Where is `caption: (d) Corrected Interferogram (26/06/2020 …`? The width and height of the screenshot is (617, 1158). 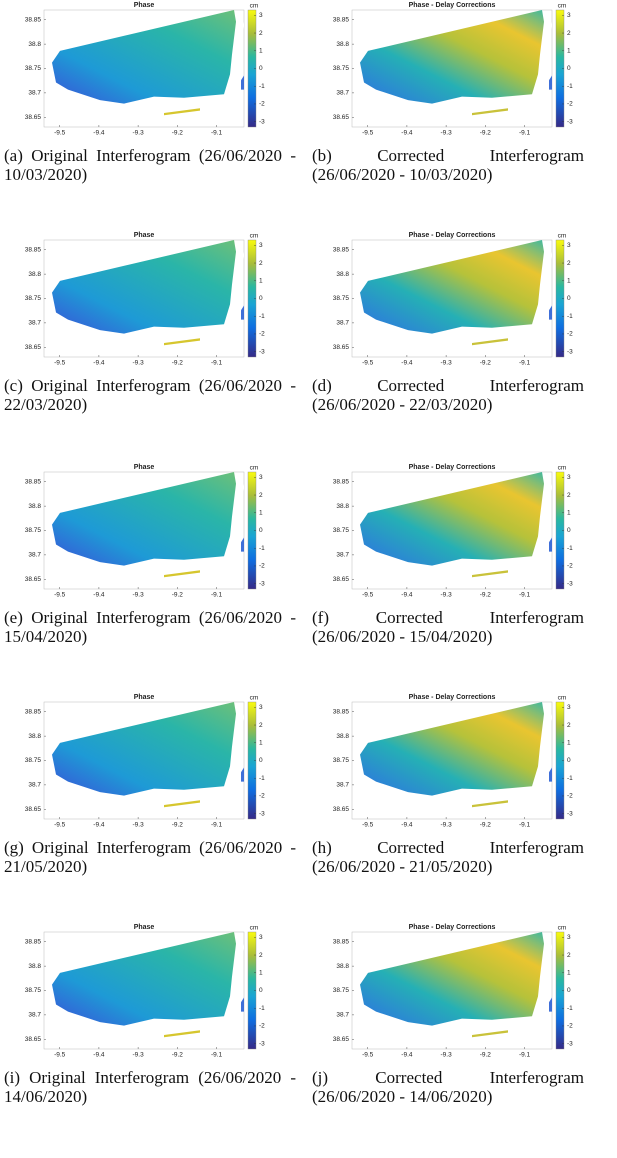
caption: (d) Corrected Interferogram (26/06/2020 … is located at coordinates (448, 395).